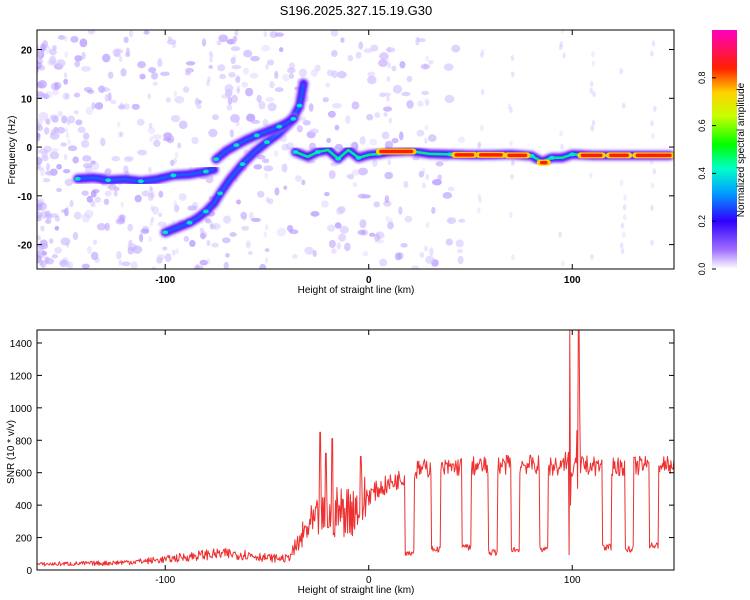  What do you see at coordinates (21, 376) in the screenshot?
I see `snr-ytick-label: 1200` at bounding box center [21, 376].